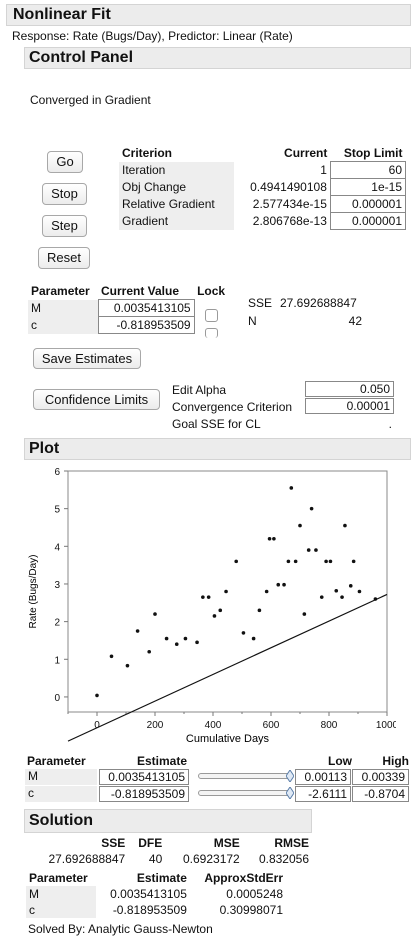 The height and width of the screenshot is (940, 417). What do you see at coordinates (244, 776) in the screenshot?
I see `estimate-slider-m` at bounding box center [244, 776].